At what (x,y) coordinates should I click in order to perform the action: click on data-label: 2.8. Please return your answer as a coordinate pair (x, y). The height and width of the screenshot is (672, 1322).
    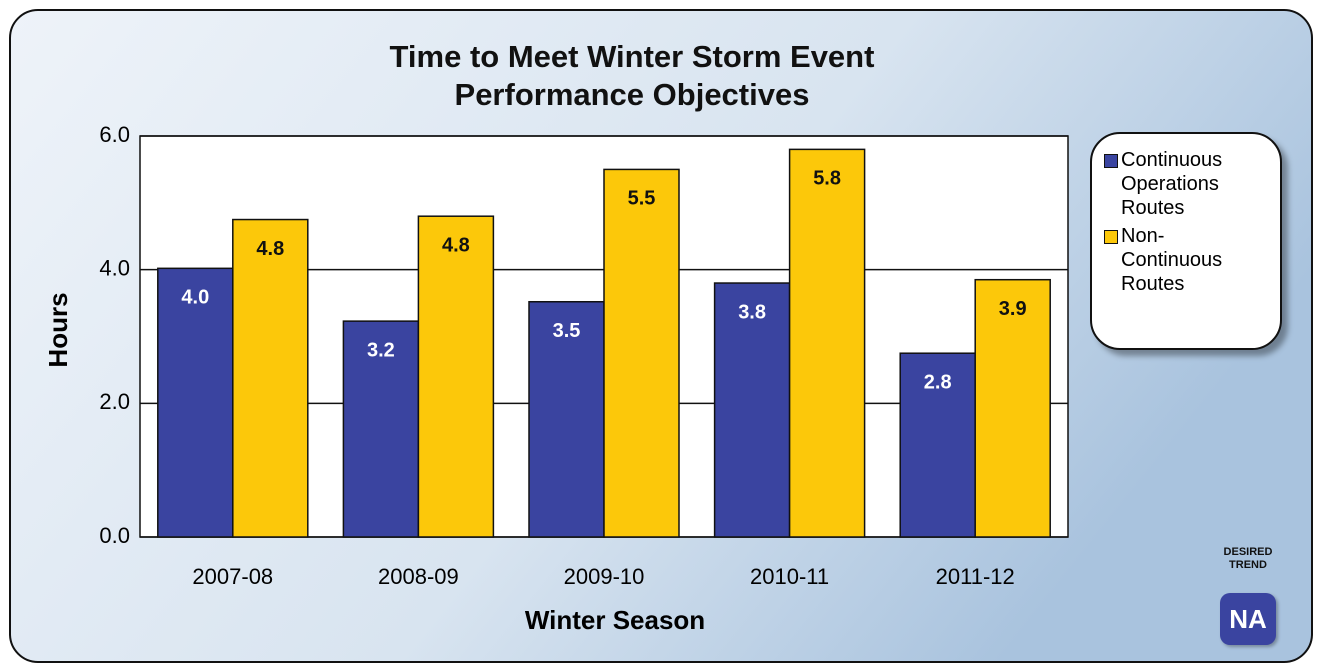
    Looking at the image, I should click on (938, 382).